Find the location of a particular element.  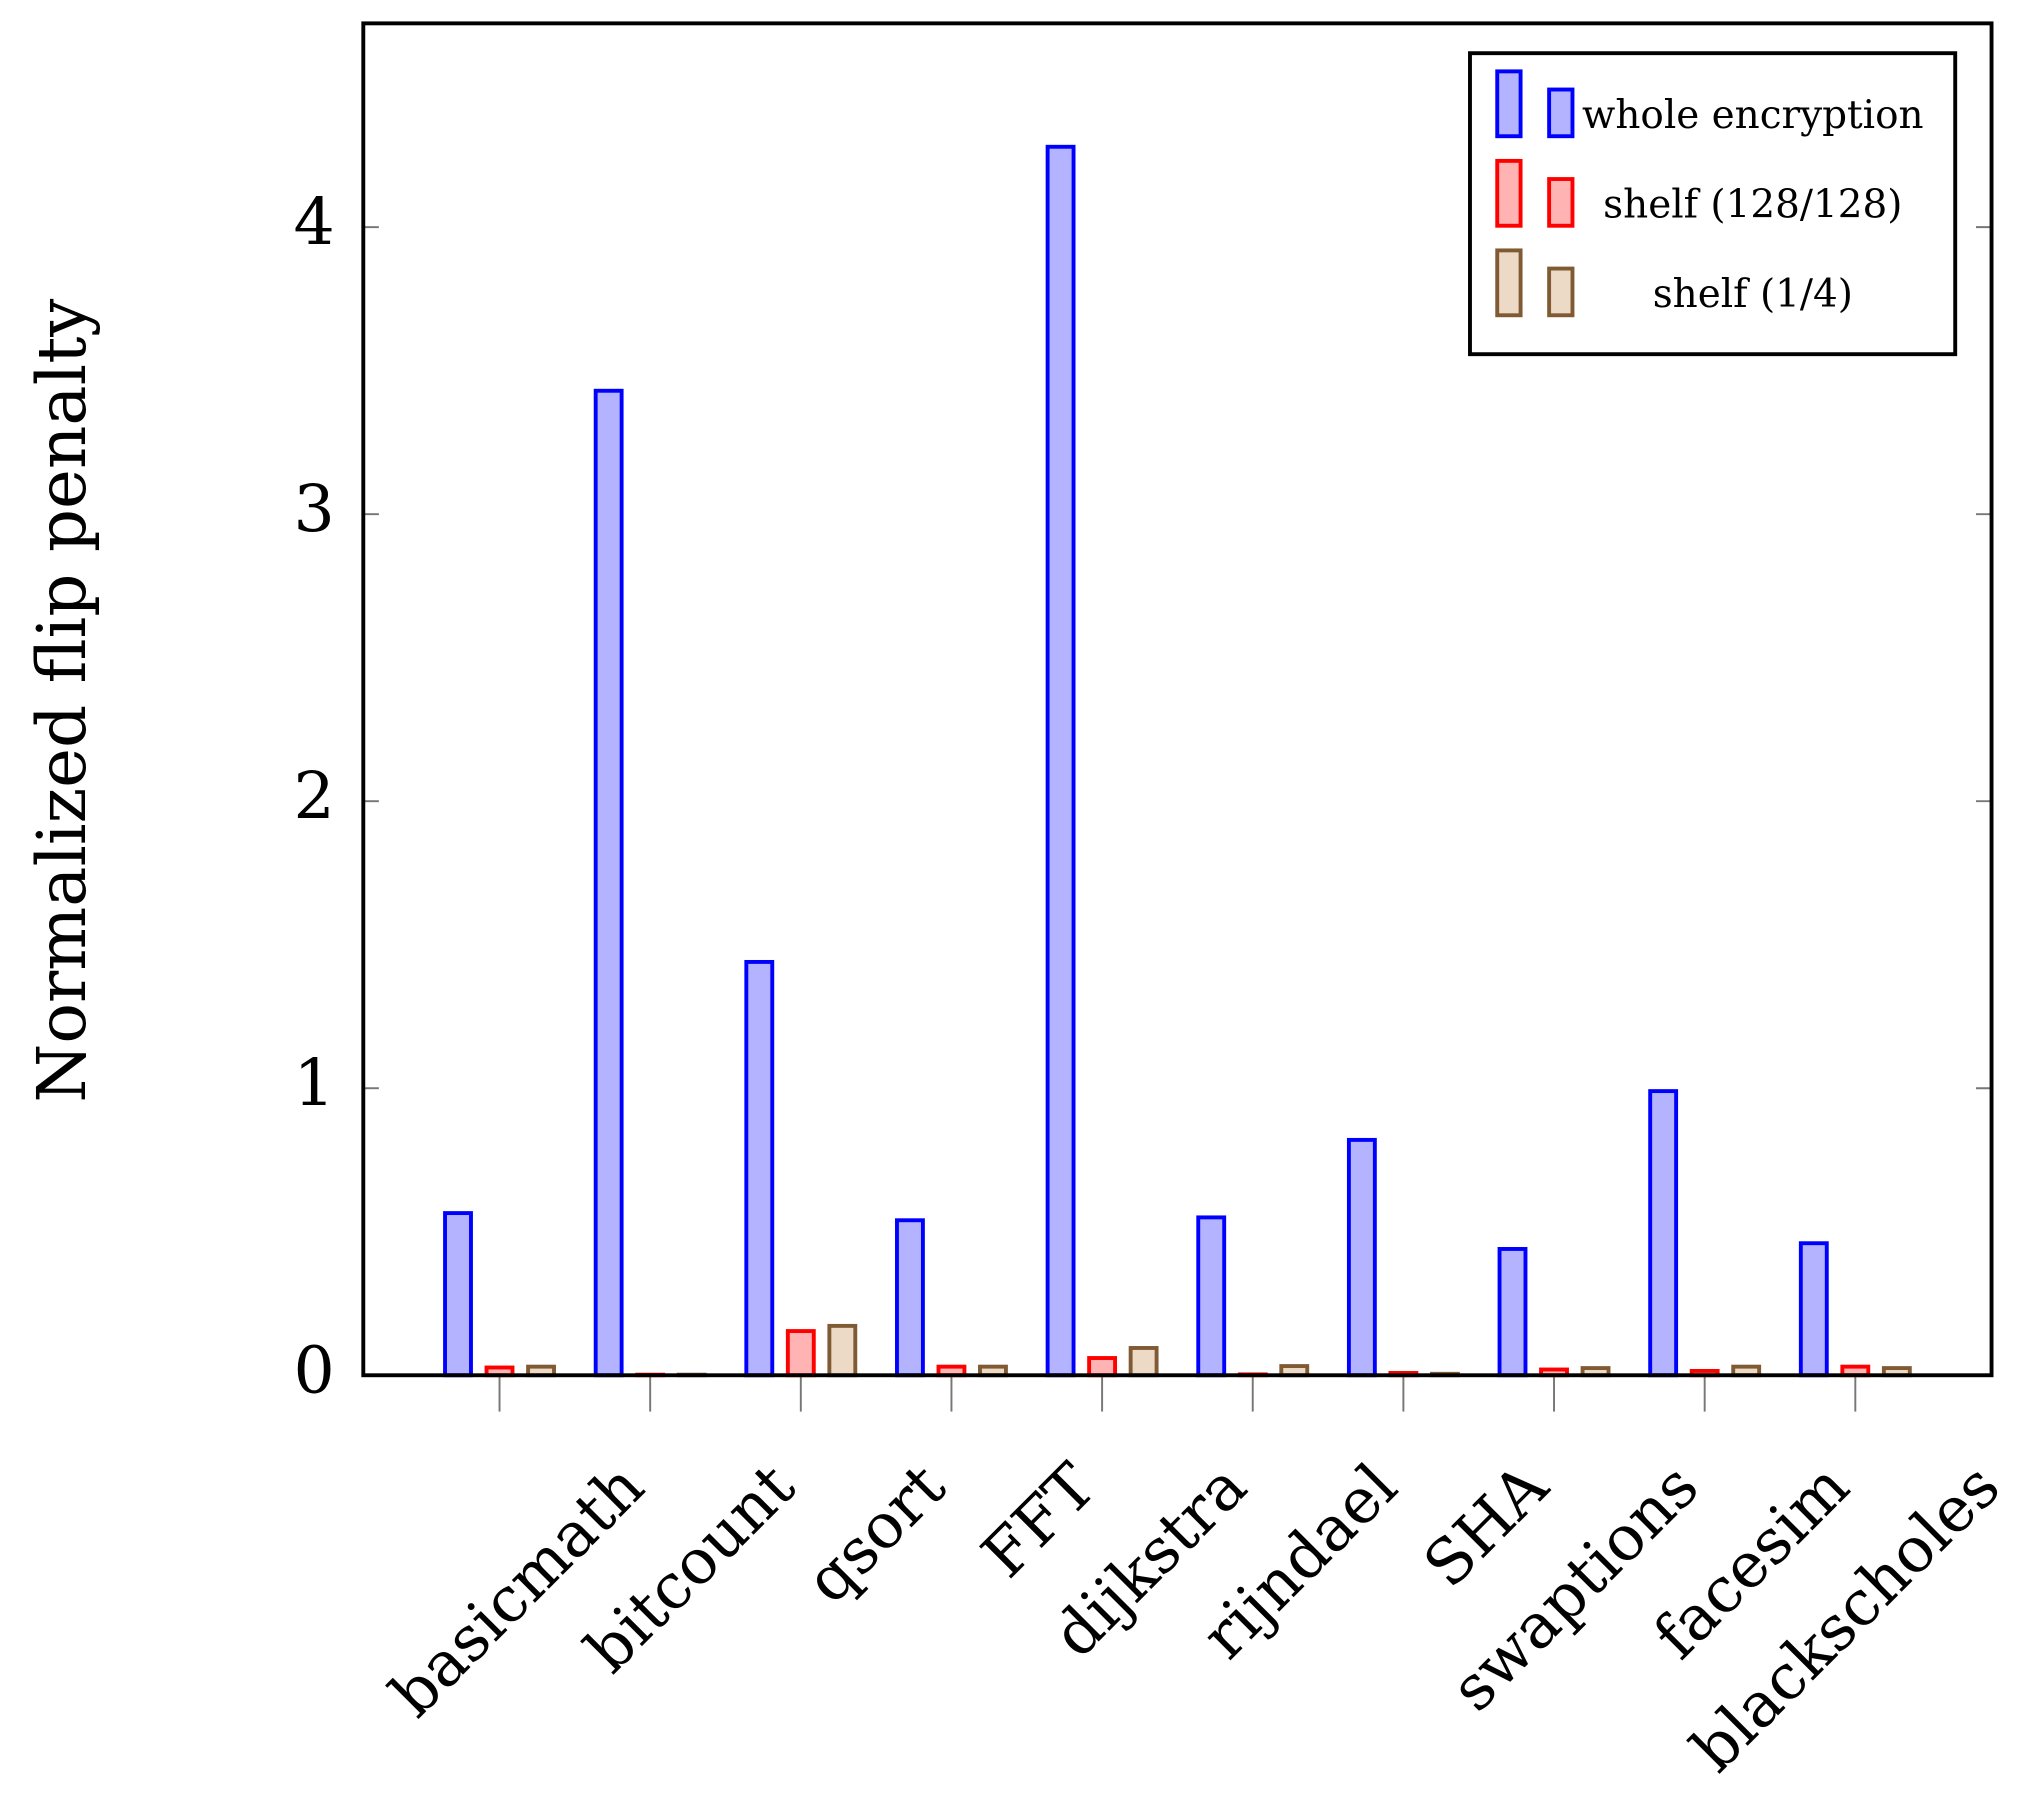

y-tick-label: 2 is located at coordinates (313, 796).